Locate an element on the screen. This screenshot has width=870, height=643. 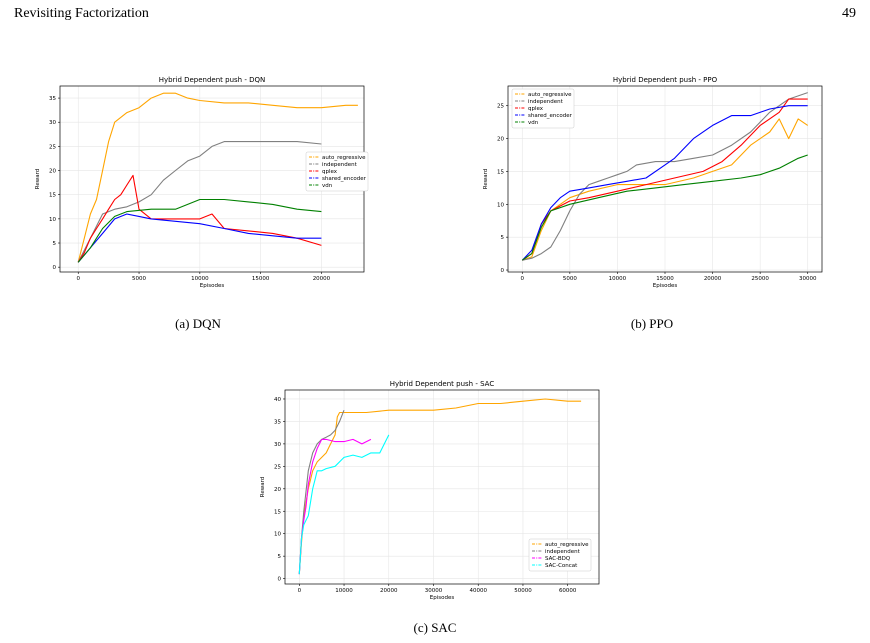
chart-title: Hybrid Dependent push - PPO is located at coordinates (665, 80).